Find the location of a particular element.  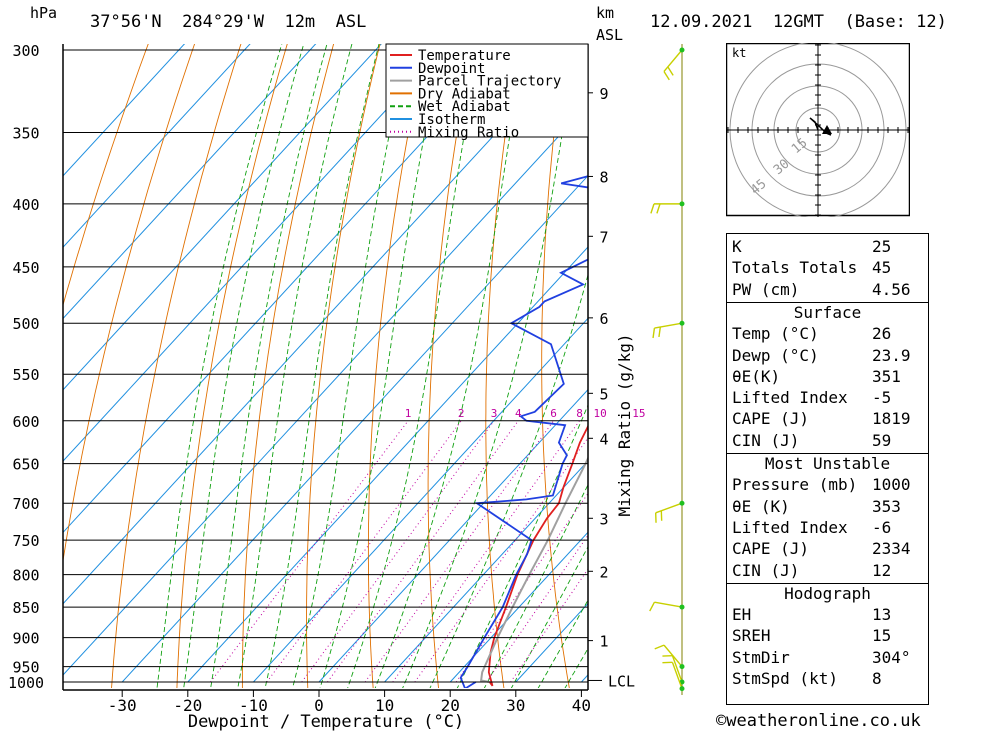

mixing-ratio-value-label: 6 is located at coordinates (553, 413).